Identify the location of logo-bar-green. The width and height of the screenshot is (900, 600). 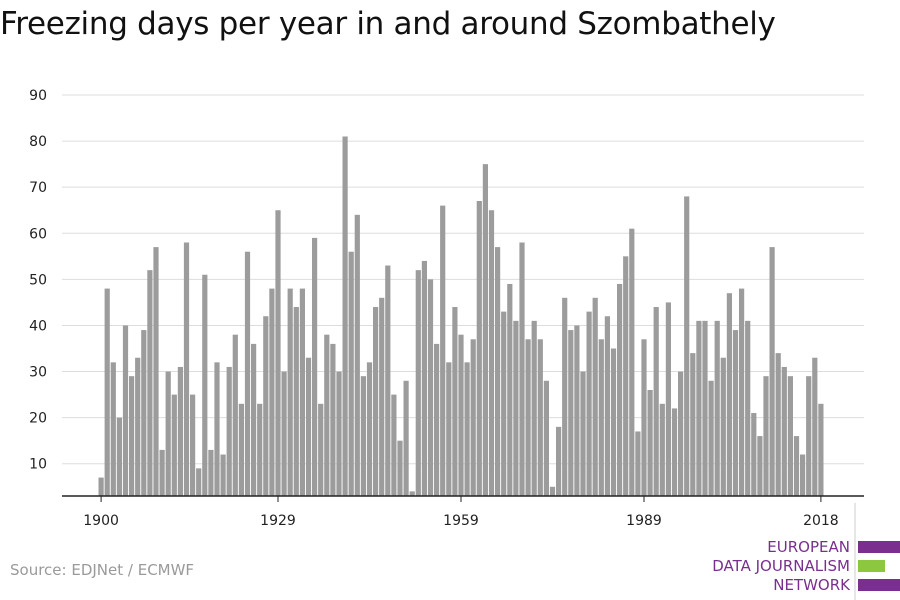
(871, 566).